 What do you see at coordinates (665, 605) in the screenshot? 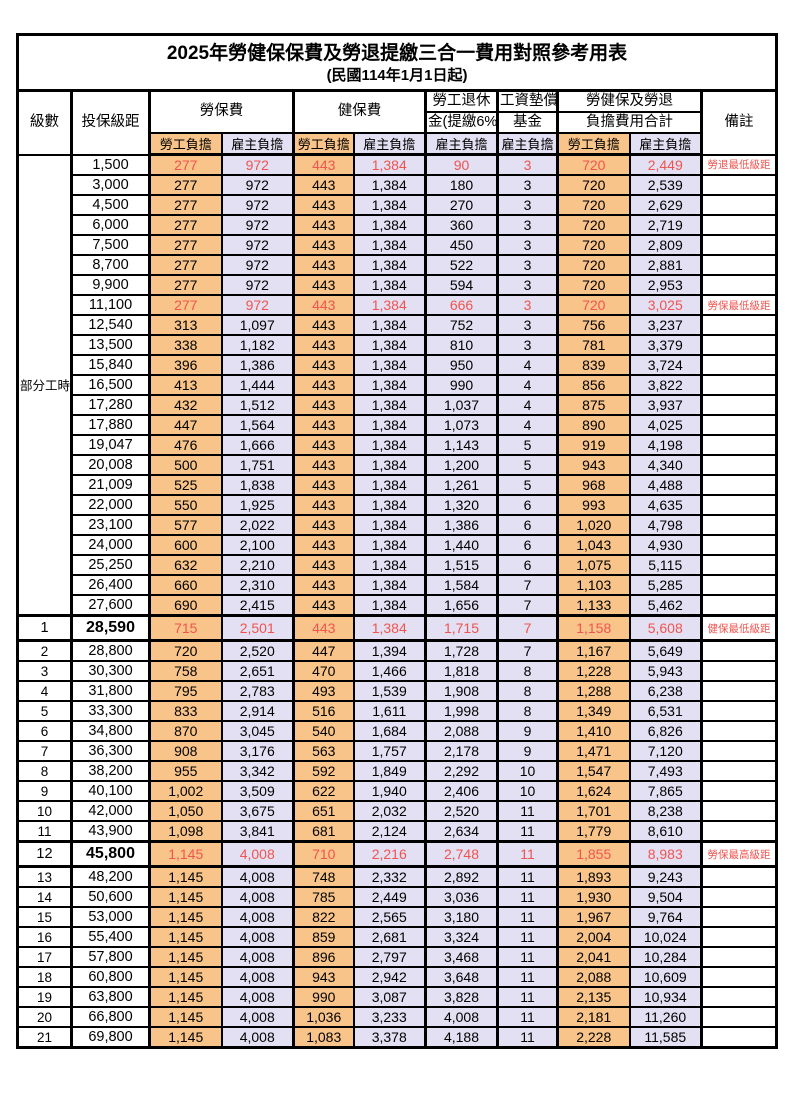
I see `total-employer-cell: 5,462` at bounding box center [665, 605].